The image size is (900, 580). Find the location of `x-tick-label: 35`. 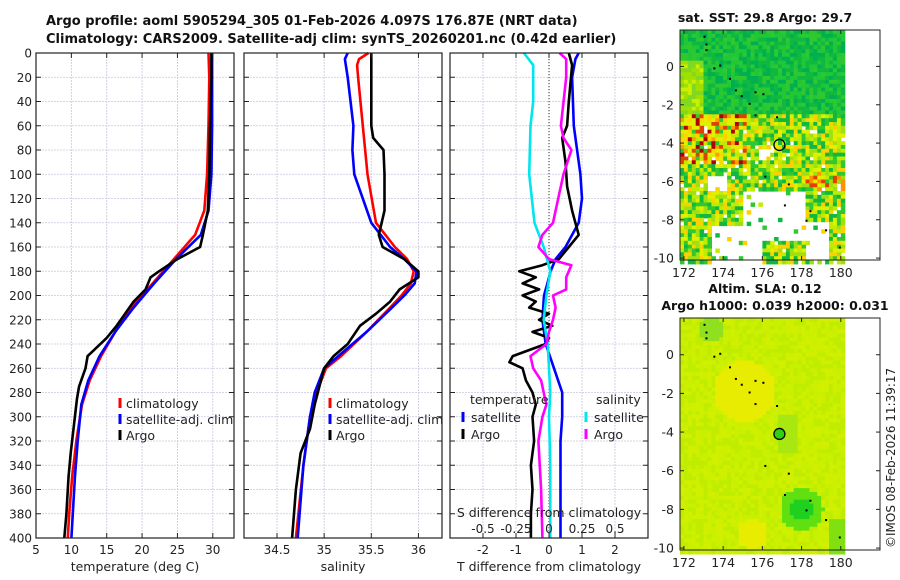

x-tick-label: 35 is located at coordinates (324, 550).